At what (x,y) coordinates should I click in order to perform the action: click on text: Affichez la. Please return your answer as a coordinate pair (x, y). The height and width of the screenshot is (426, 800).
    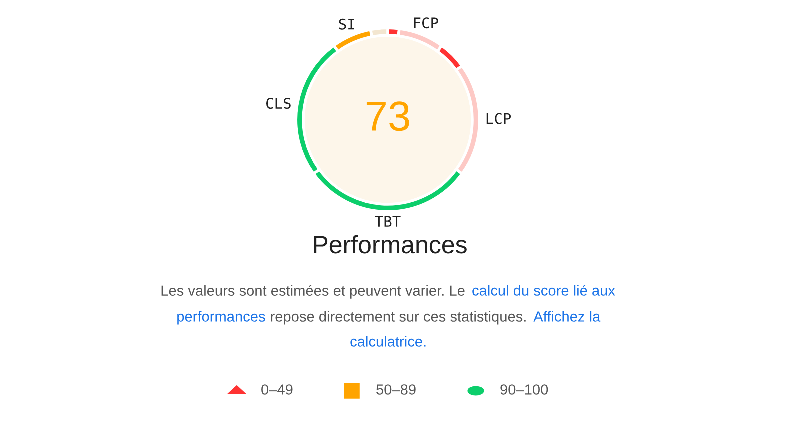
    Looking at the image, I should click on (567, 316).